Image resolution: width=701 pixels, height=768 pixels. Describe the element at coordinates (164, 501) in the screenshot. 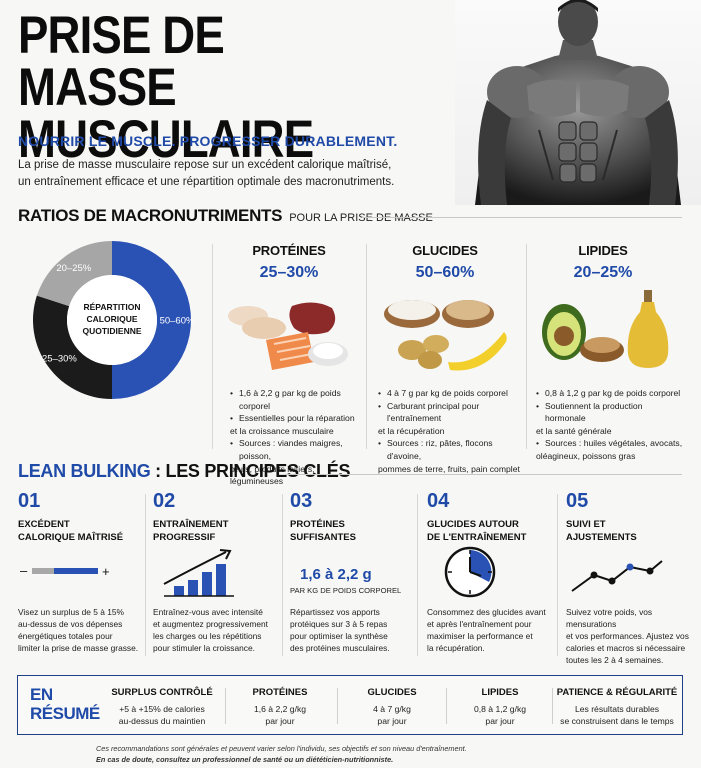

I see `principle-number: 02` at that location.